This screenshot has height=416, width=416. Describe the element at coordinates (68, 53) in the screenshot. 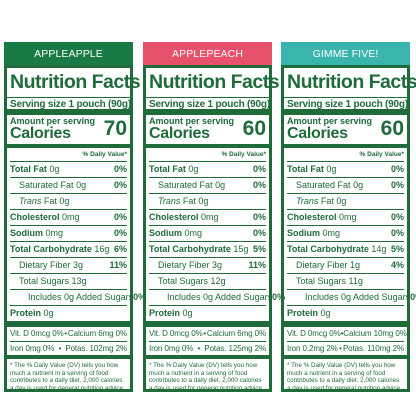

I see `product-tab: APPLEAPPLE` at that location.